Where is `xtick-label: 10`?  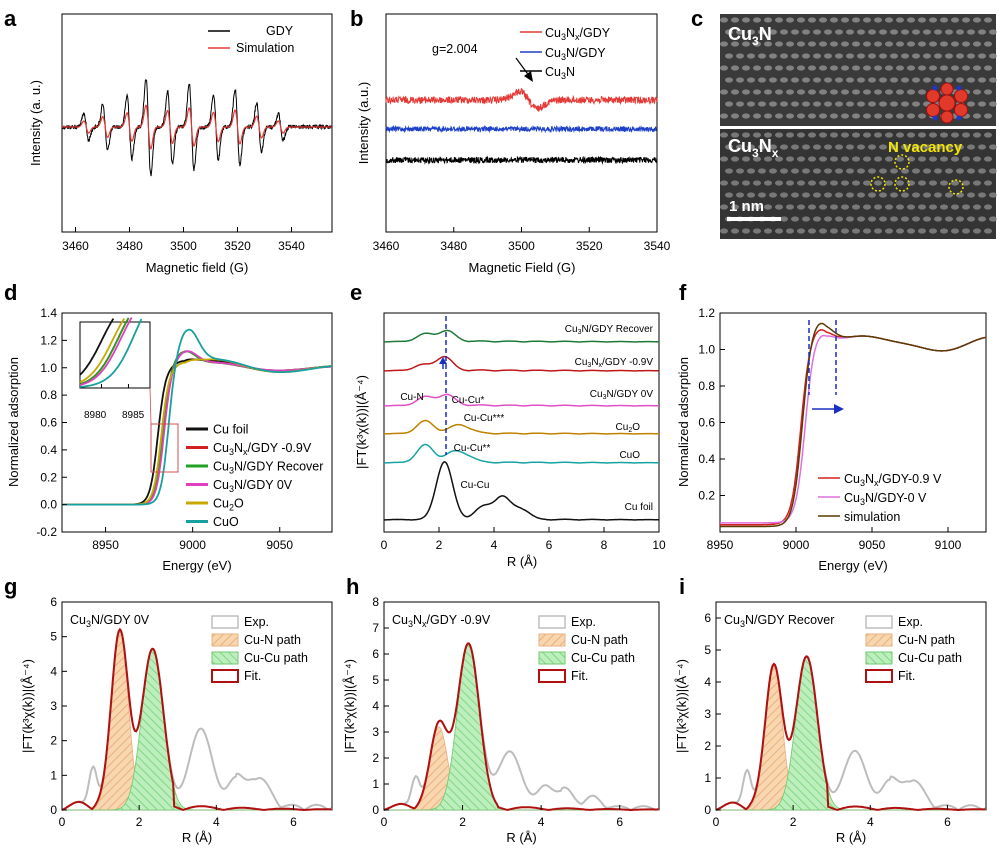
xtick-label: 10 is located at coordinates (659, 545).